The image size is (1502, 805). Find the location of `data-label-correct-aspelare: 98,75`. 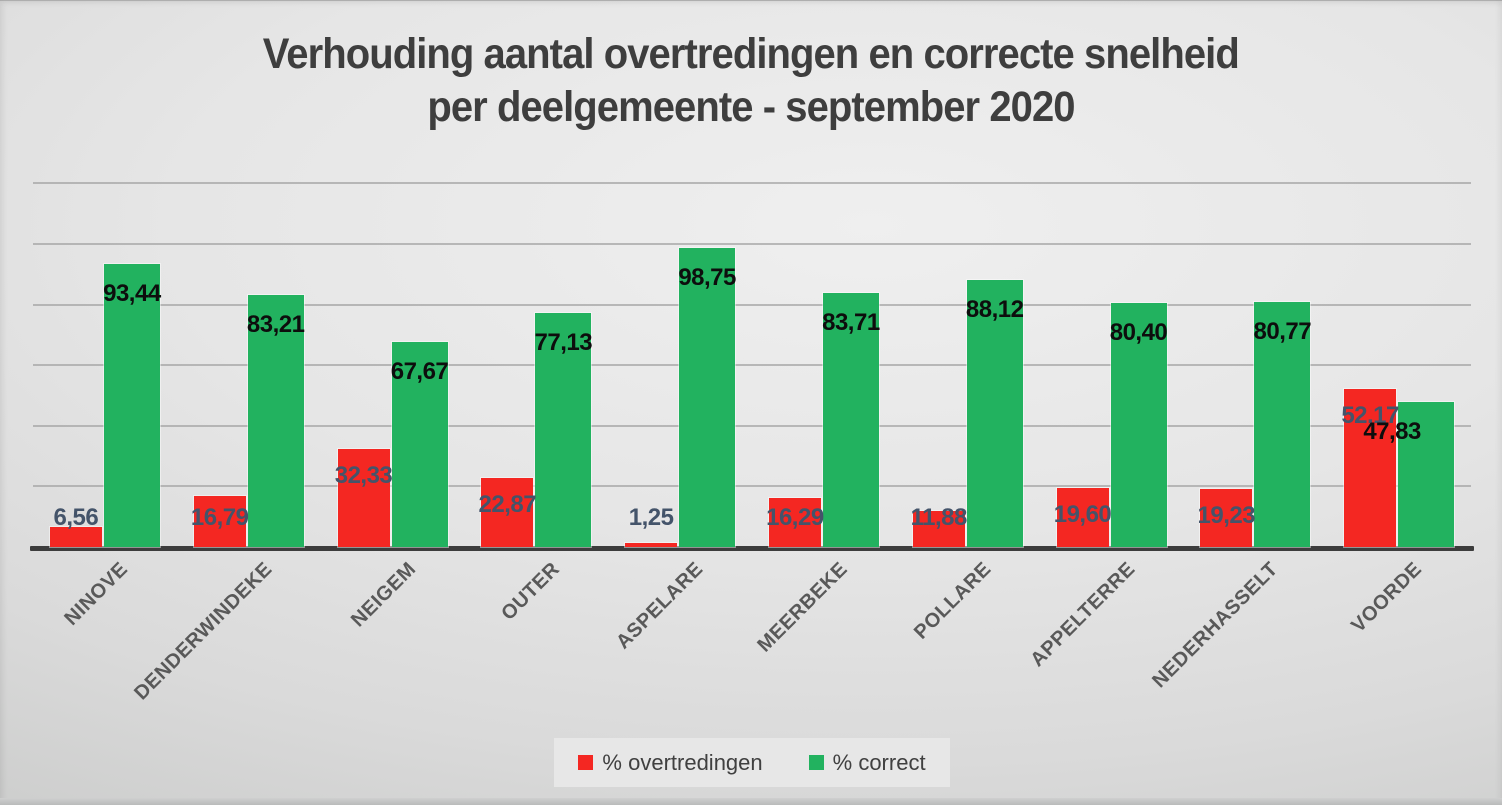

data-label-correct-aspelare: 98,75 is located at coordinates (707, 277).